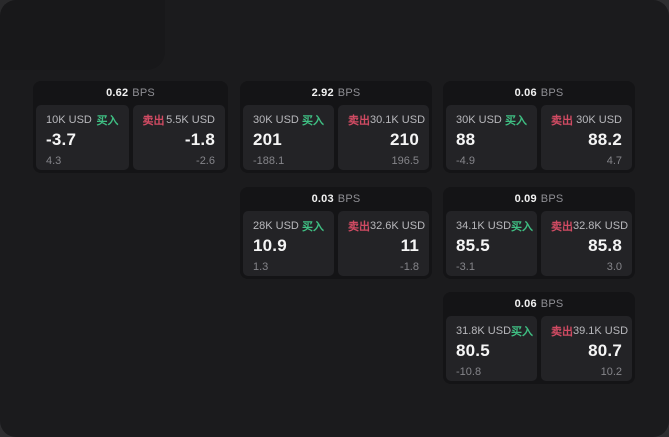 This screenshot has width=669, height=437. Describe the element at coordinates (611, 371) in the screenshot. I see `sell-change-value: 10.2` at that location.